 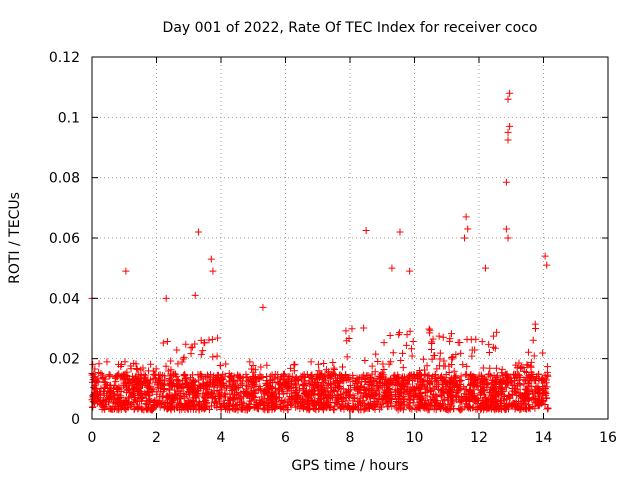 I want to click on y-tick-label: 0.12, so click(x=64, y=58).